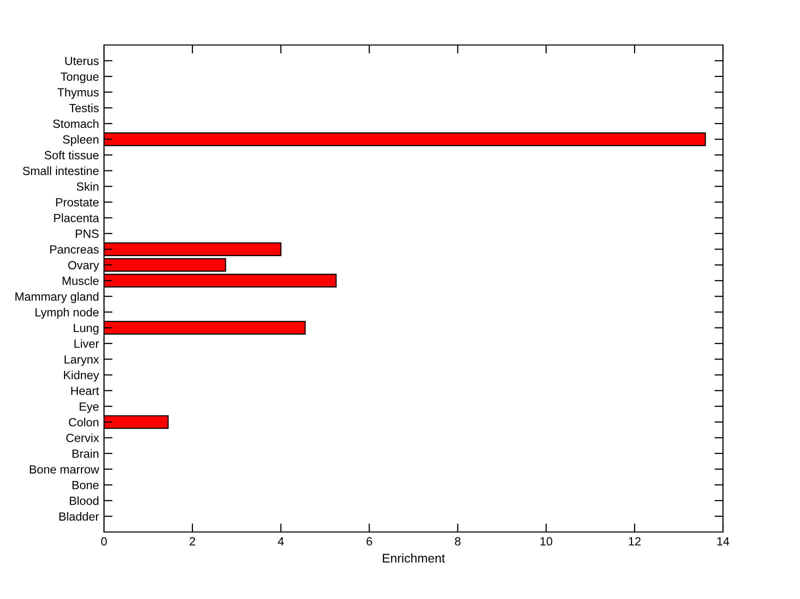 This screenshot has width=800, height=599. I want to click on y-tick-label: Stomach, so click(75, 123).